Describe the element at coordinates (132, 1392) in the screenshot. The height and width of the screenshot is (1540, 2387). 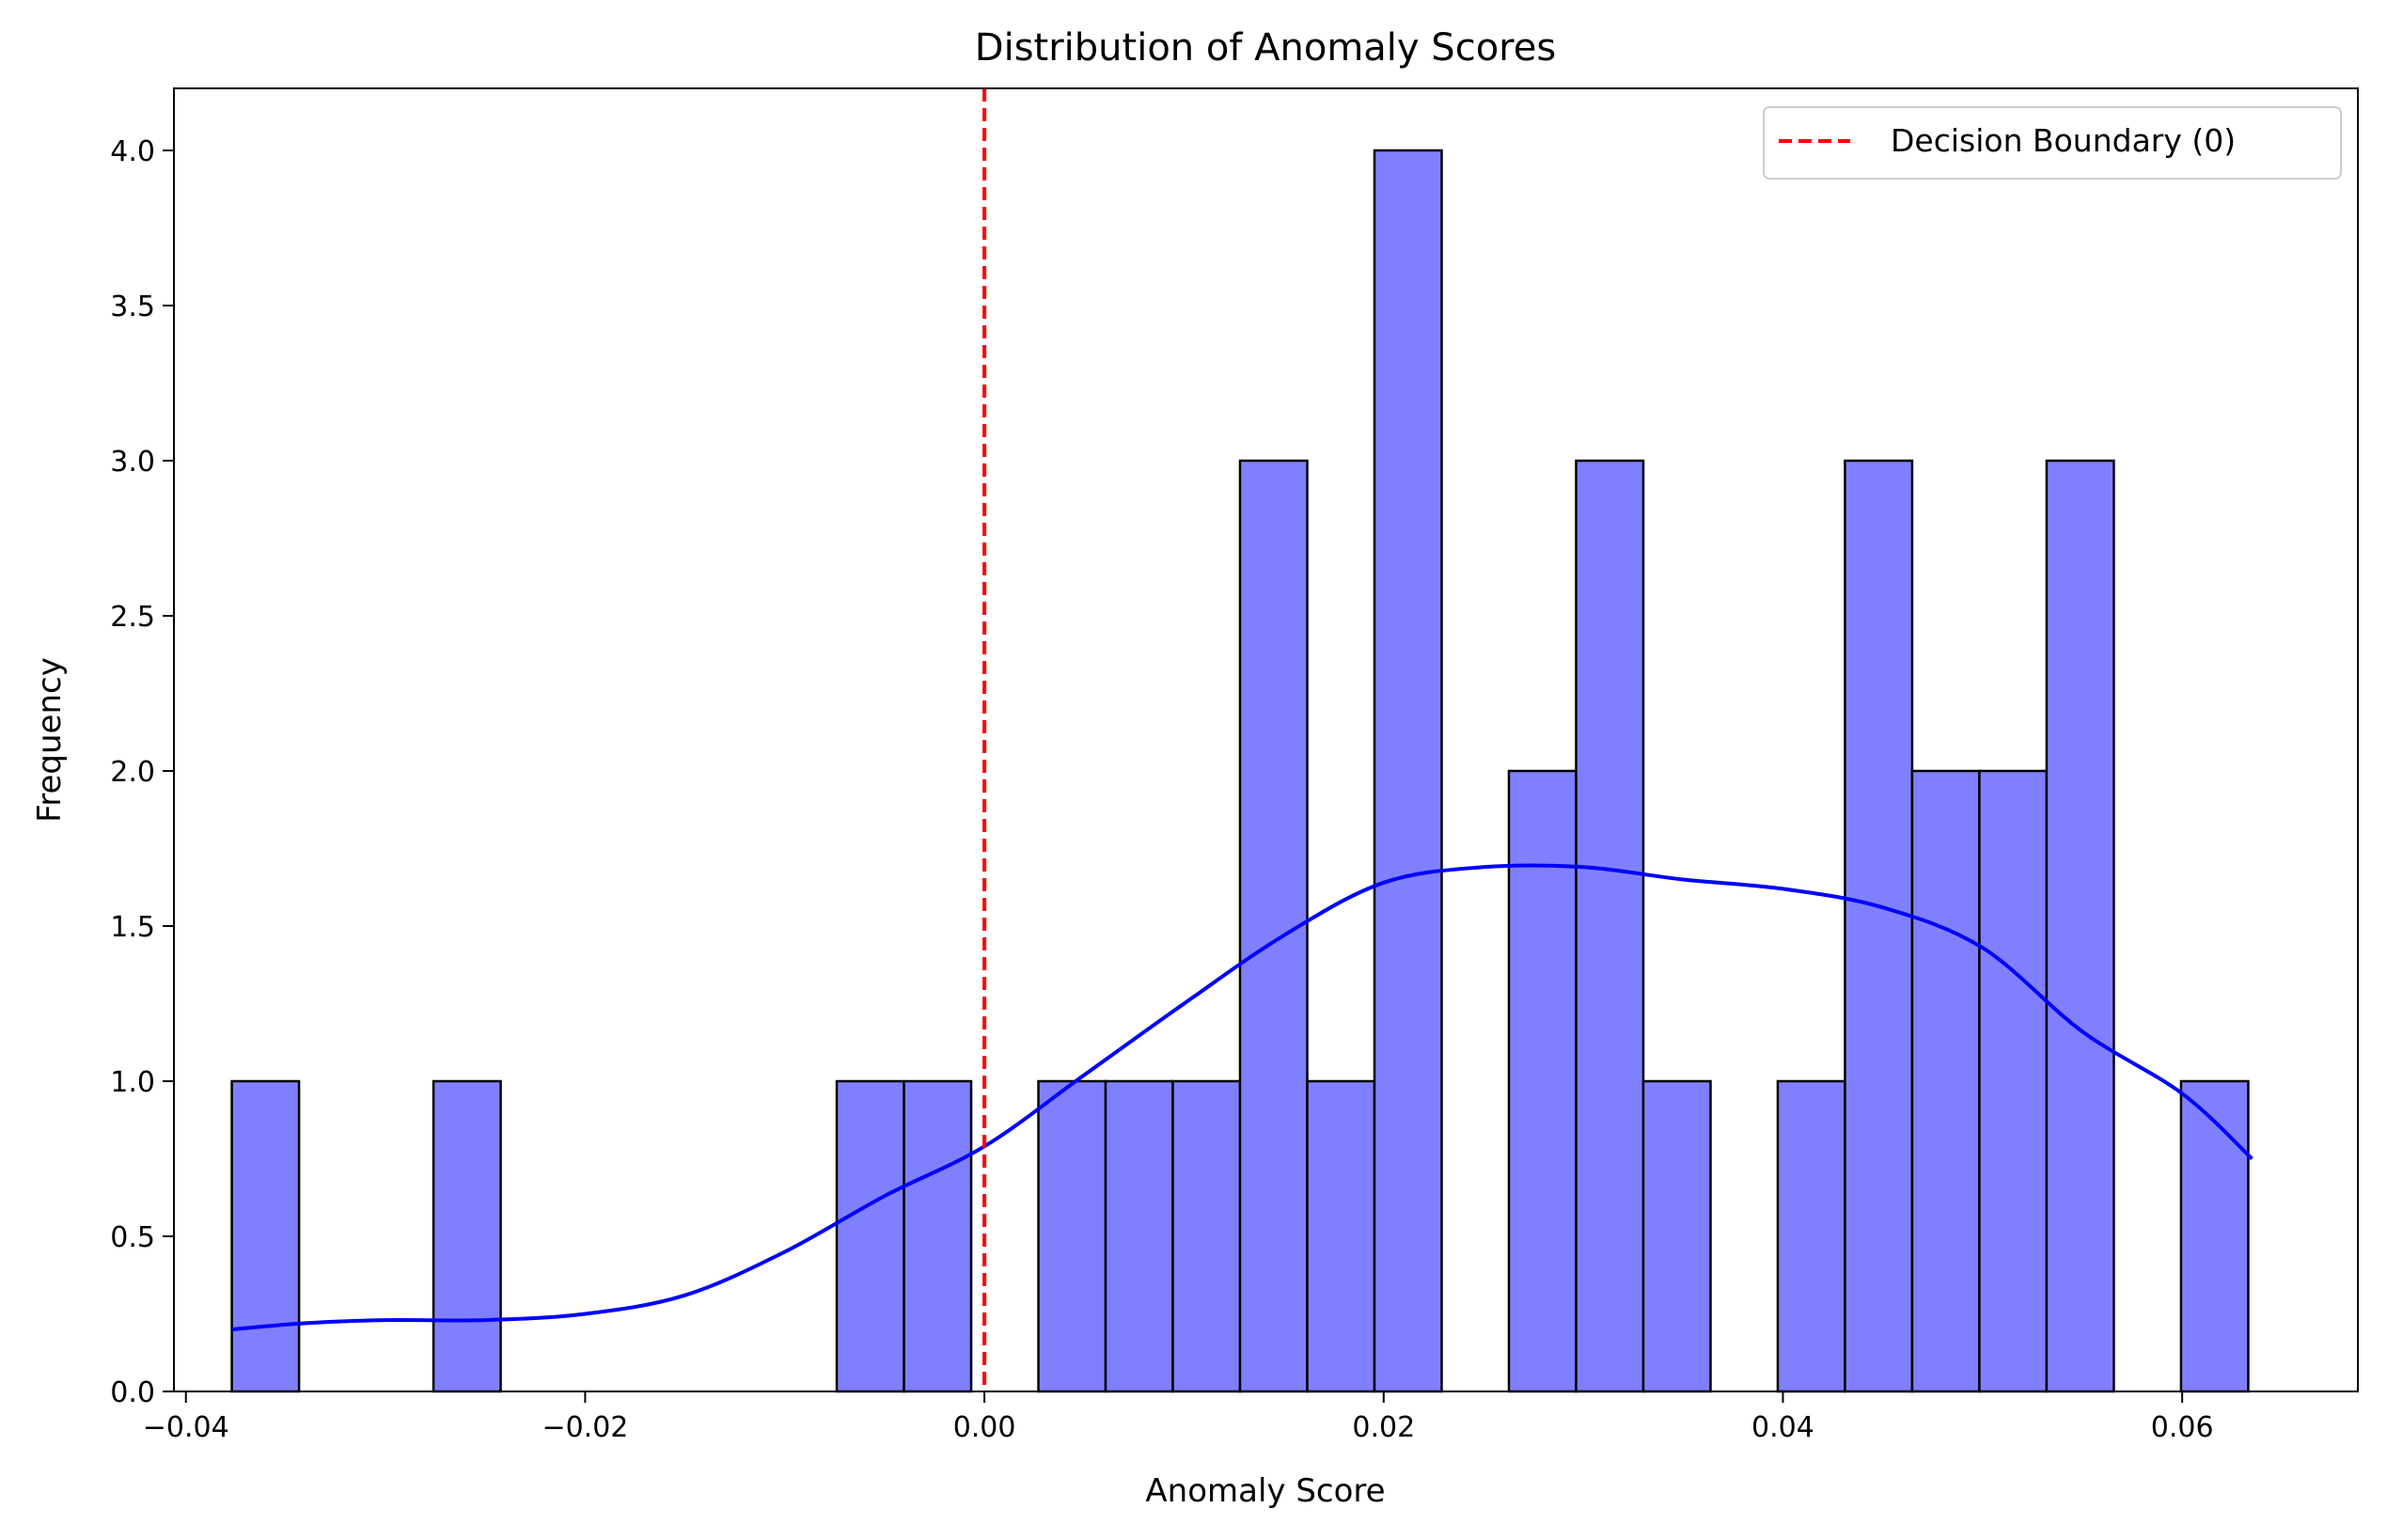
I see `y-tick-label: 0.0` at that location.